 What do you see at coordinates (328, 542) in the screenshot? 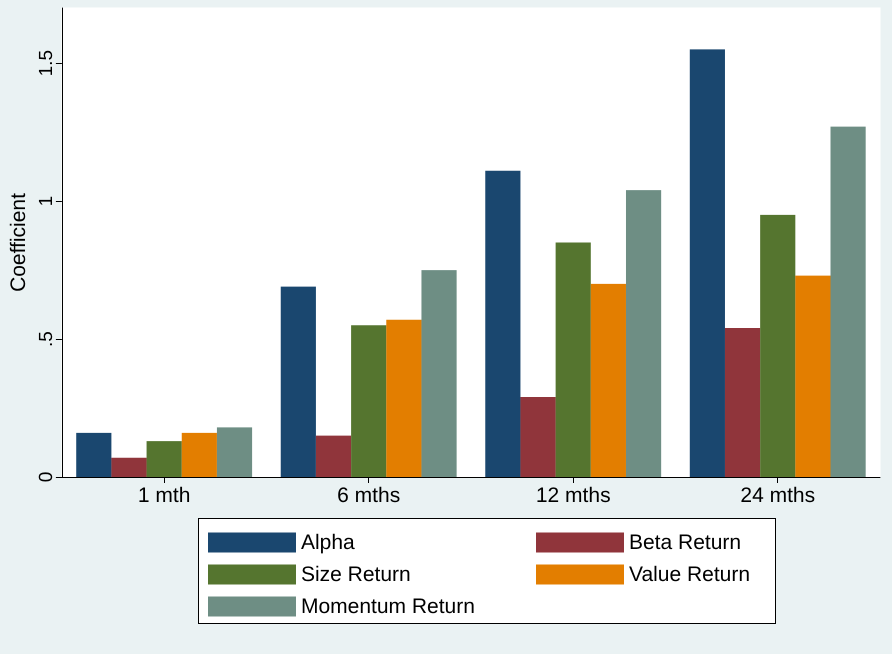
I see `legend-label: Alpha` at bounding box center [328, 542].